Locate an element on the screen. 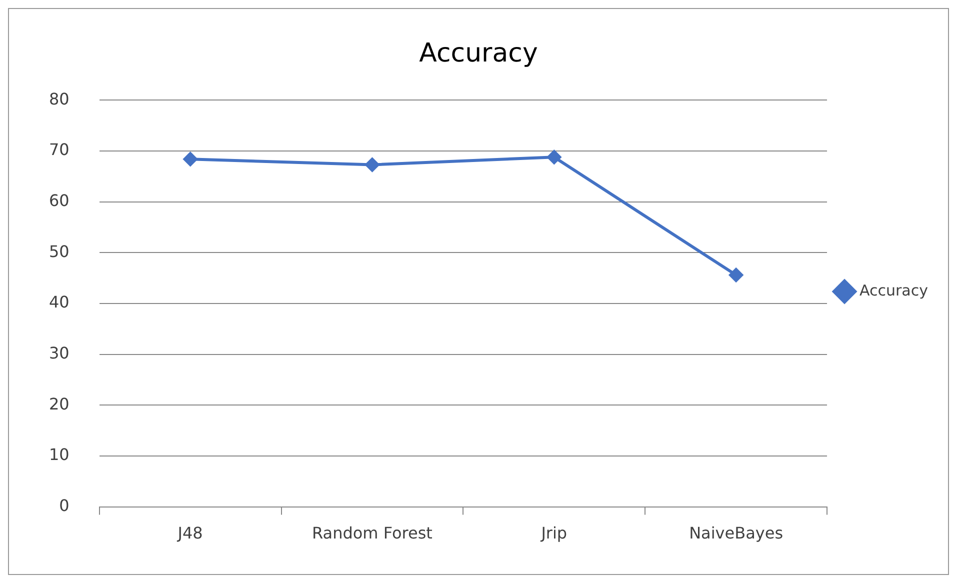  x-tick-label: NaiveBayes is located at coordinates (736, 533).